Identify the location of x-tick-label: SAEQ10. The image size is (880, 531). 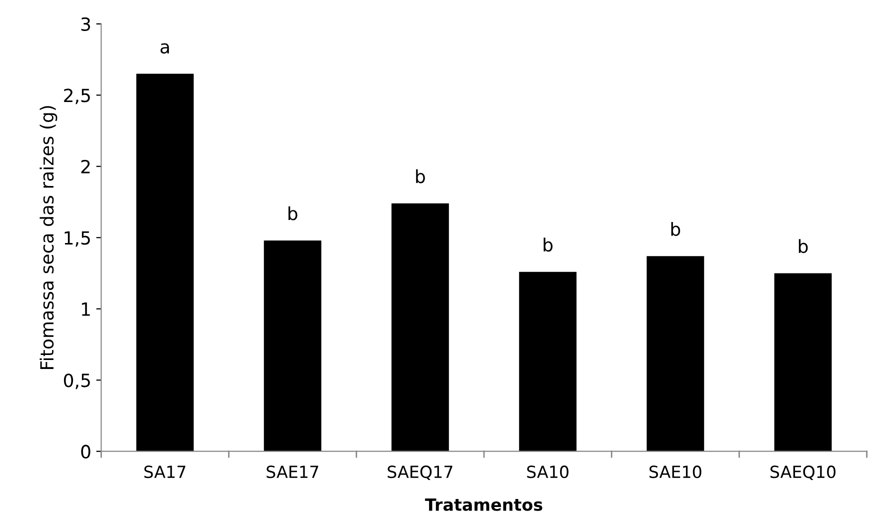
(803, 473).